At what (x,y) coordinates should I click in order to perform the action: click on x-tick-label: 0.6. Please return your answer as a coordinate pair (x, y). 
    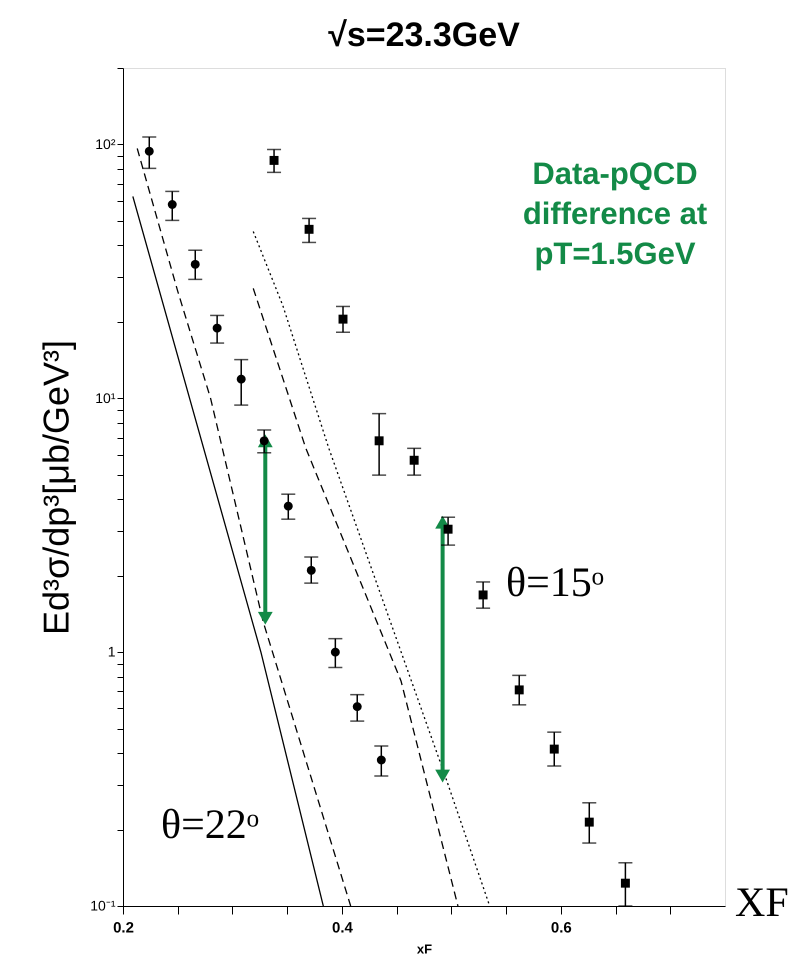
    Looking at the image, I should click on (561, 928).